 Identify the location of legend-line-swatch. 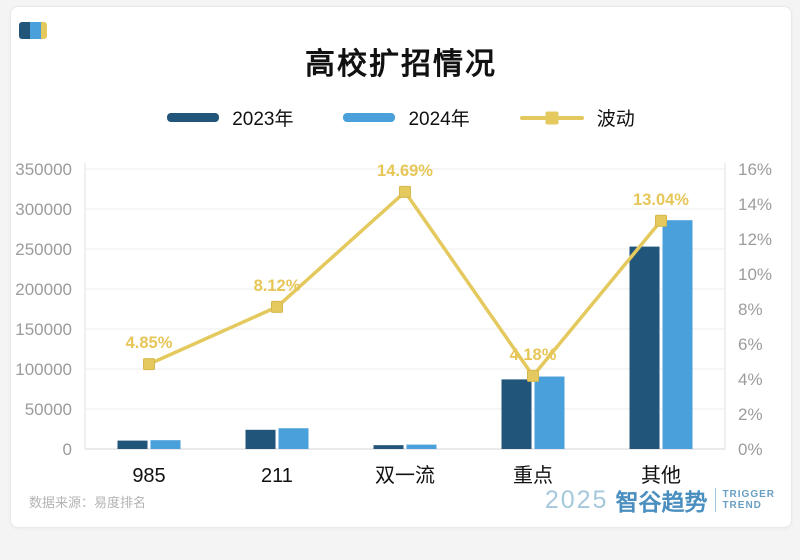
(551, 117).